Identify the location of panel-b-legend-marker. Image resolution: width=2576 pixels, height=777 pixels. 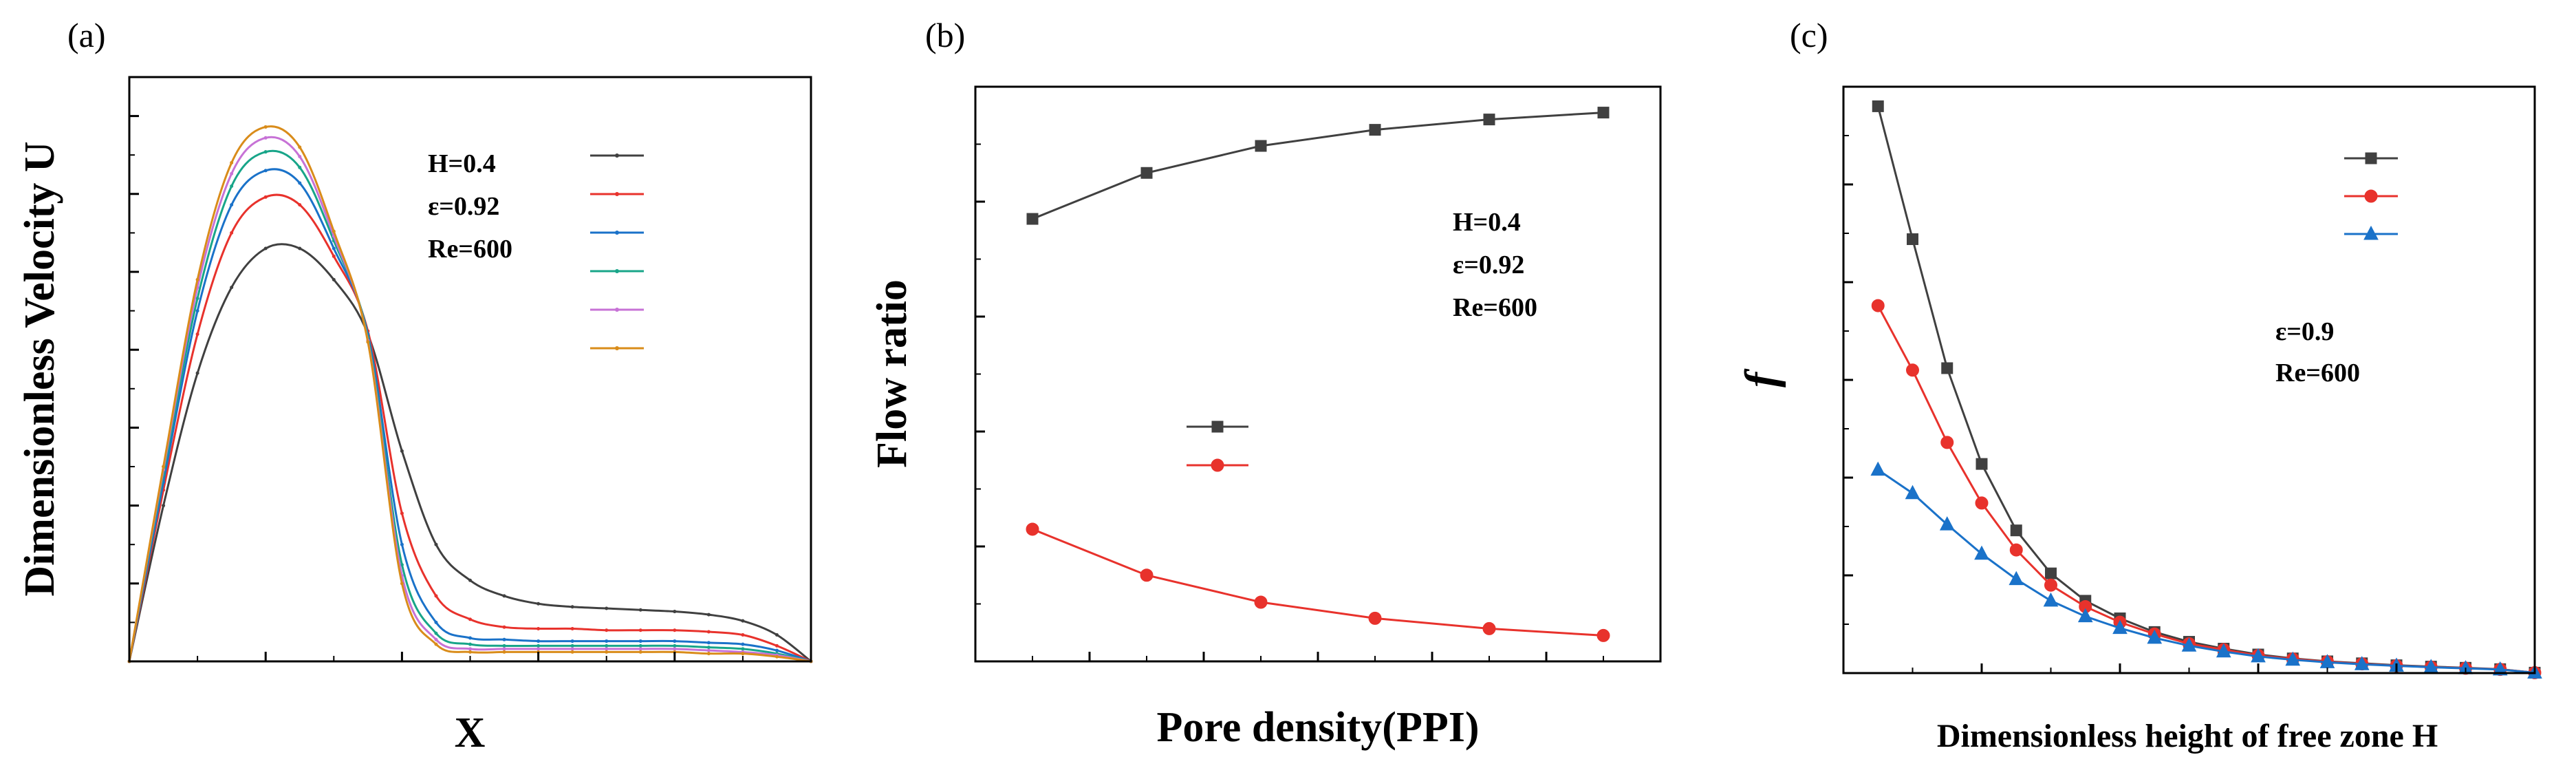
(1217, 465).